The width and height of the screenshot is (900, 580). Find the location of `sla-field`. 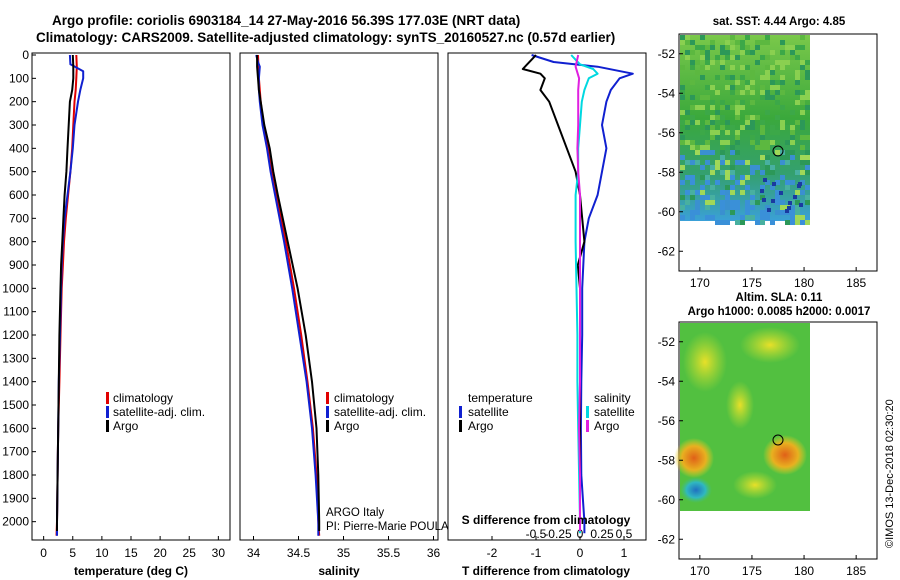

sla-field is located at coordinates (742, 417).